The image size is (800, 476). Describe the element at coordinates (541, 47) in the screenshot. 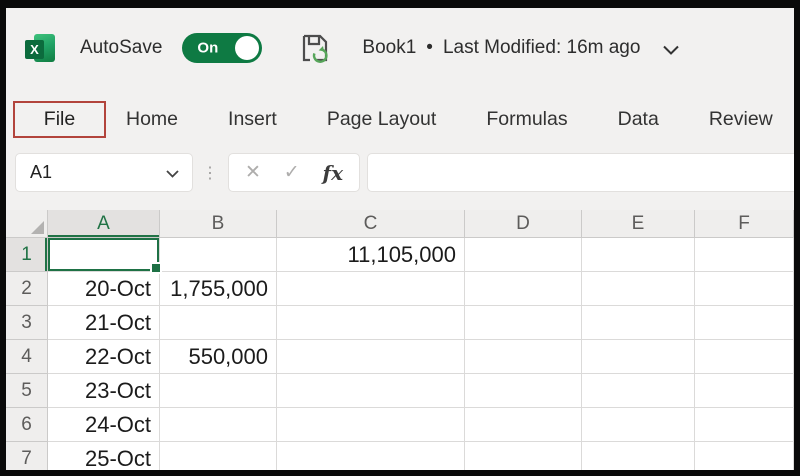

I see `last-modified-text: Last Modified: 16m ago` at that location.